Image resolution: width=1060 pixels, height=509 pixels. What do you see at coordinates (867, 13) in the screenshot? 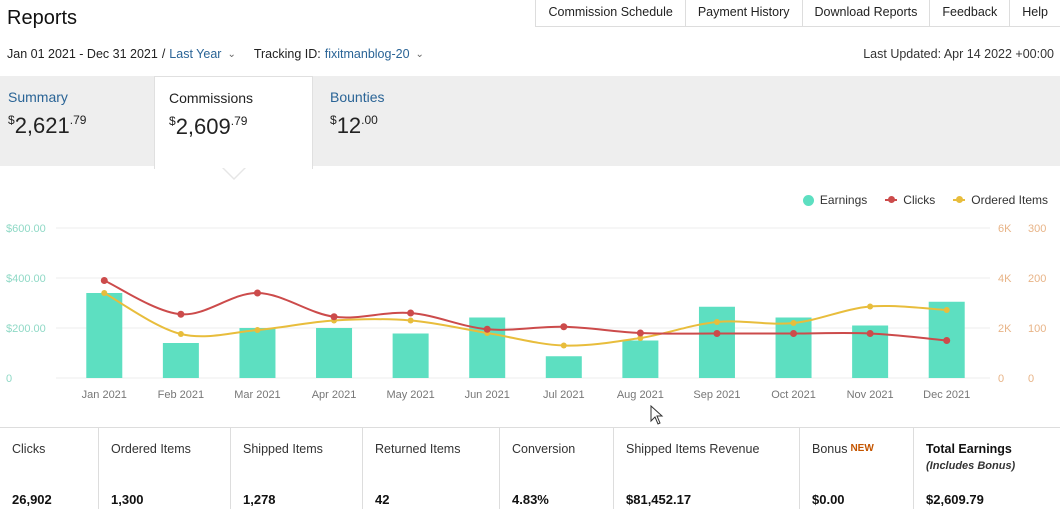
I see `nav-download-reports: Download Reports` at bounding box center [867, 13].